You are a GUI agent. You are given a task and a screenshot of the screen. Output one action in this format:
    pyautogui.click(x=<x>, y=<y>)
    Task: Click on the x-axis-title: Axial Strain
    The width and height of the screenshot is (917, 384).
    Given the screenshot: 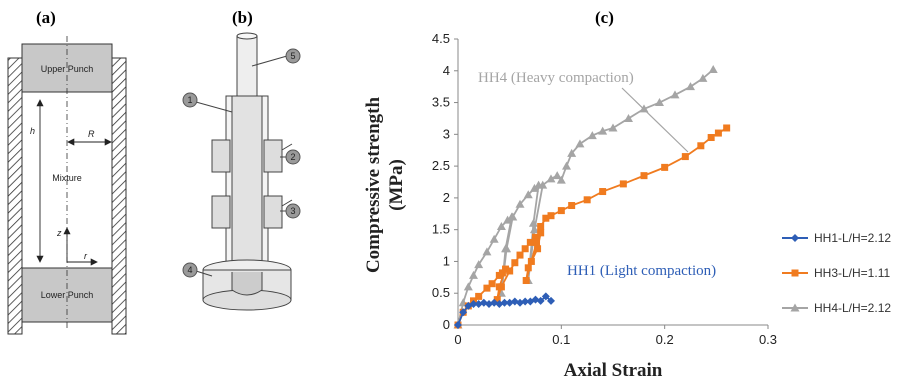 What is the action you would take?
    pyautogui.click(x=613, y=370)
    